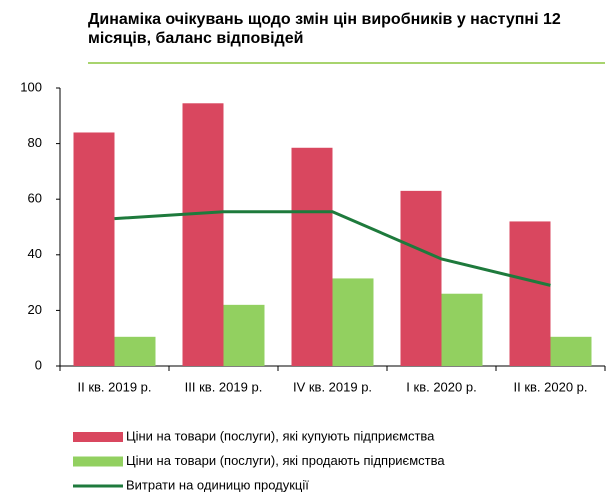 This screenshot has height=497, width=616. Describe the element at coordinates (35, 198) in the screenshot. I see `y-tick-label: 60` at that location.